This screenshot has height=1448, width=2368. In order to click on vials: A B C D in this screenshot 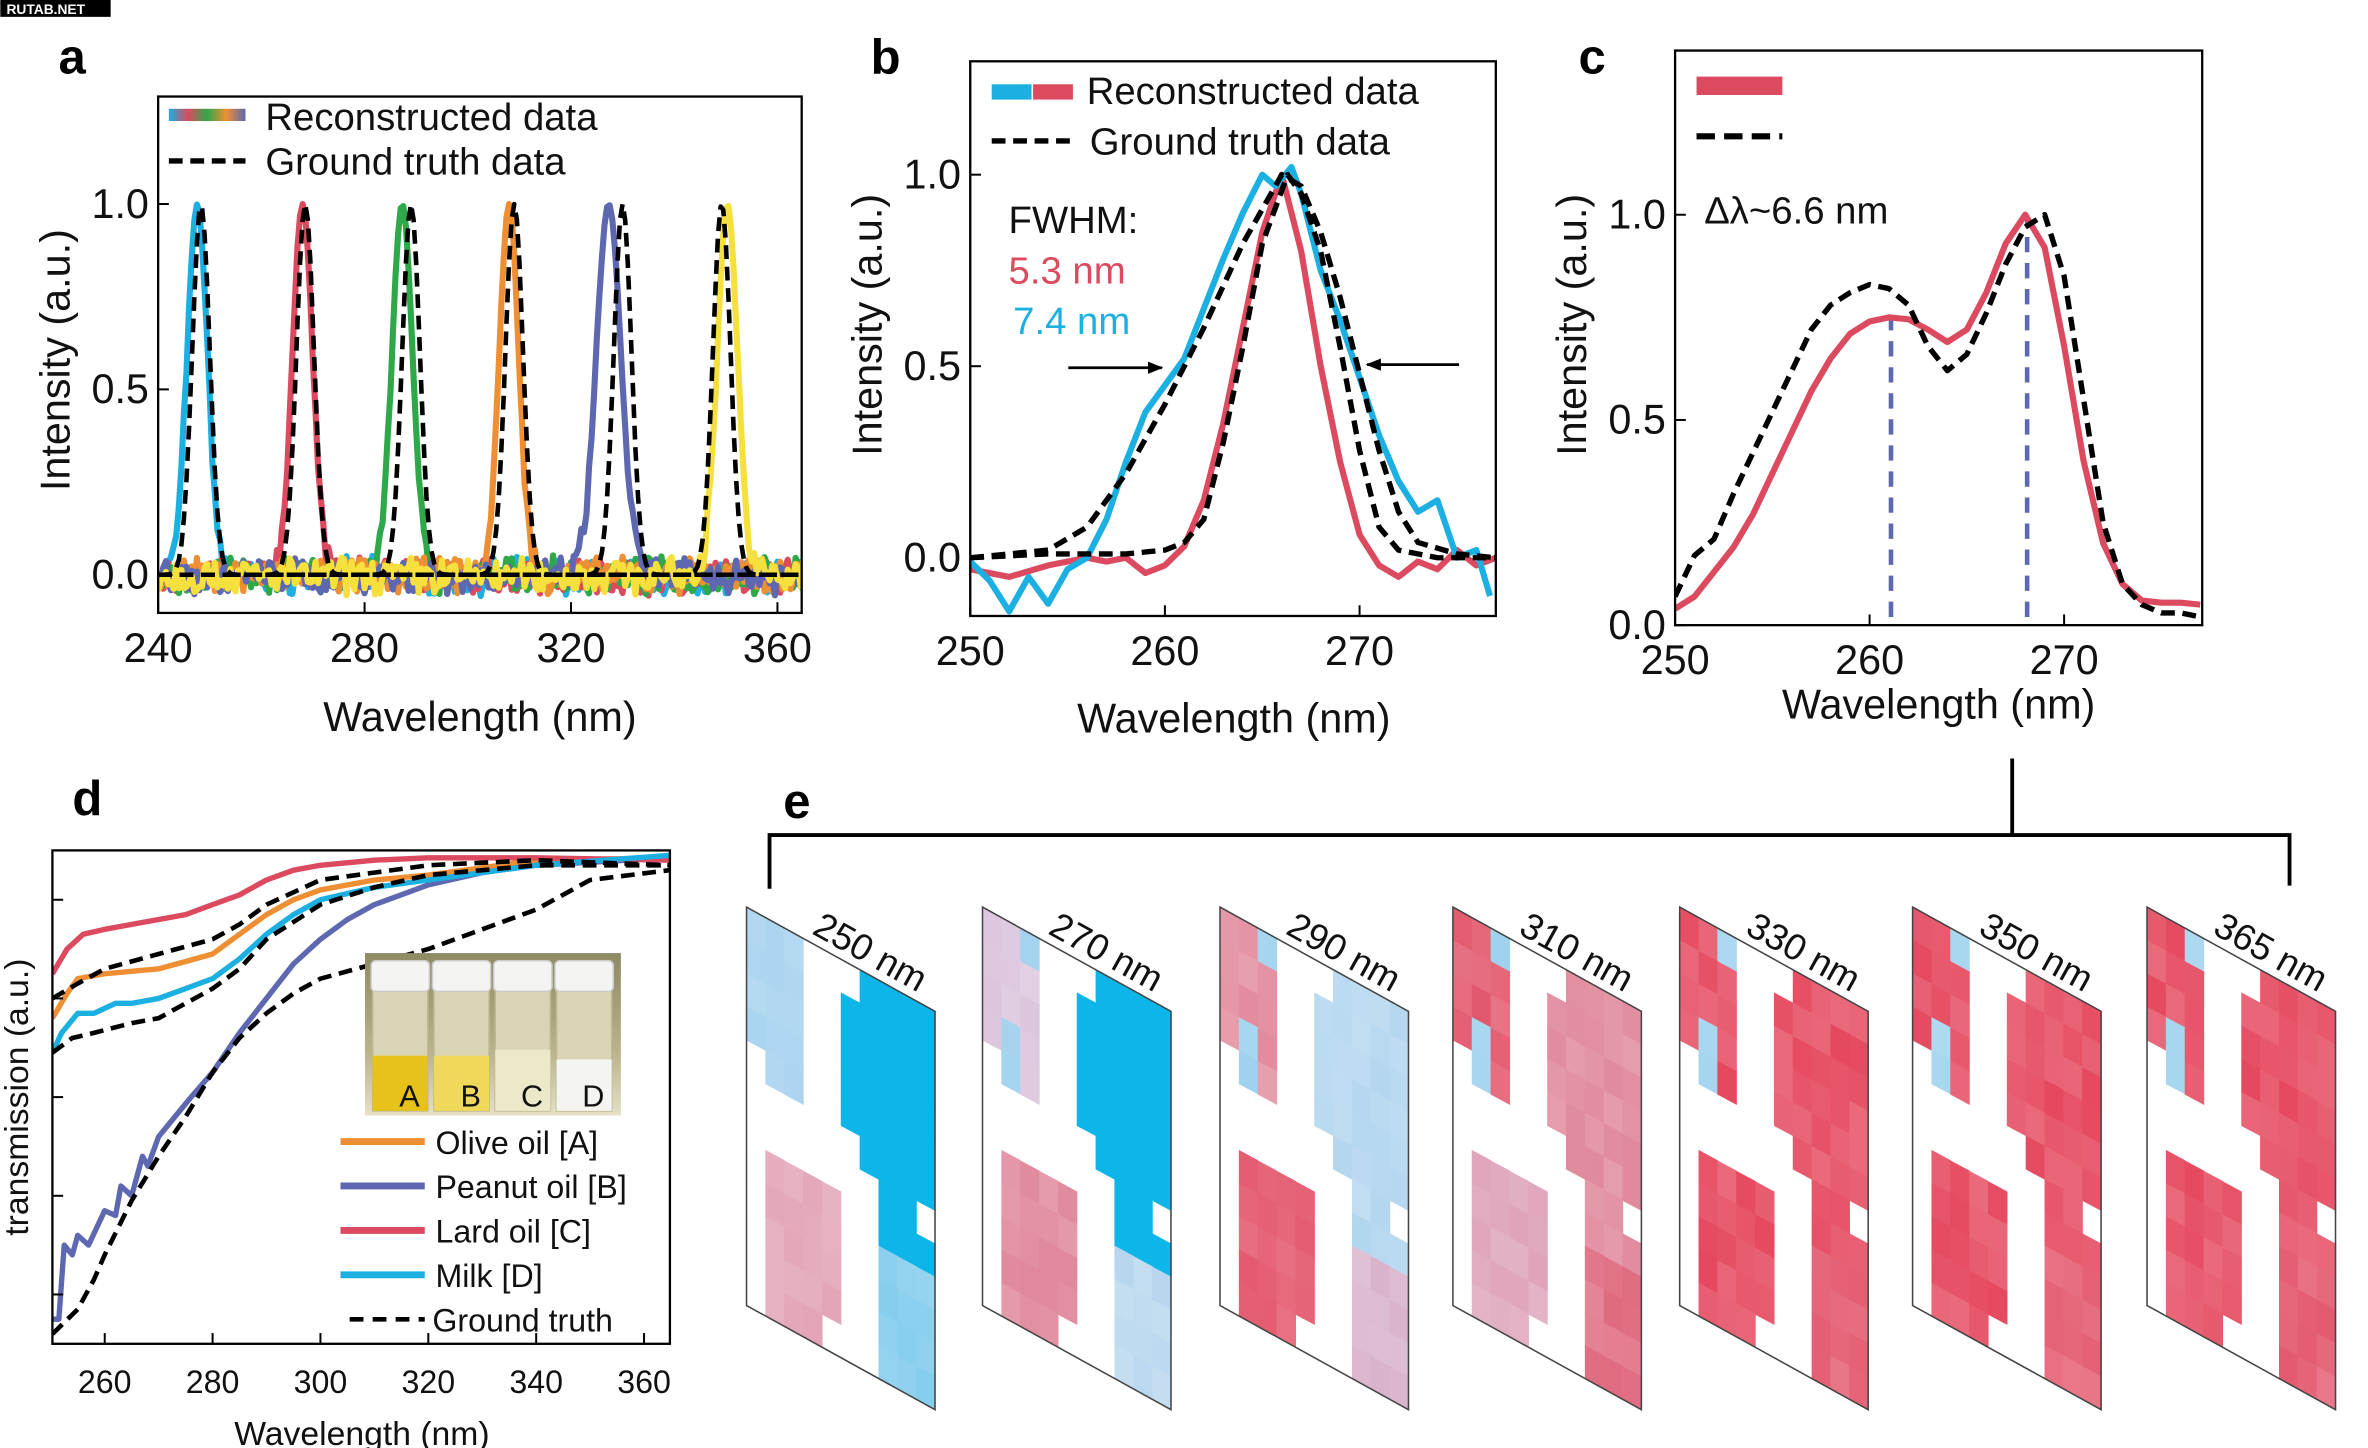, I will do `click(492, 1036)`.